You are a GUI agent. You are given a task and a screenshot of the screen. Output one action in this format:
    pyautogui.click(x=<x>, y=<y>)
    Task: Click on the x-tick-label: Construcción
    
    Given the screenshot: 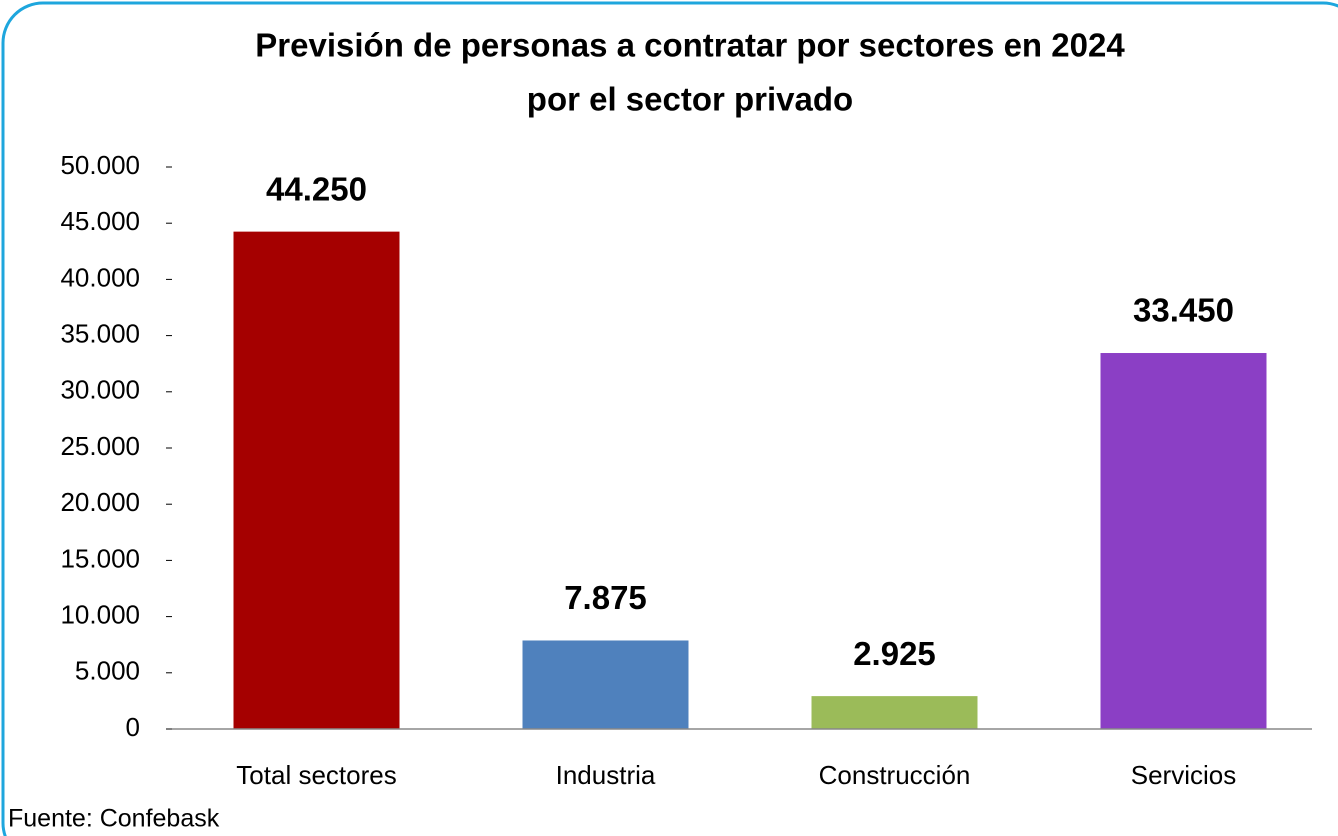 What is the action you would take?
    pyautogui.click(x=895, y=775)
    